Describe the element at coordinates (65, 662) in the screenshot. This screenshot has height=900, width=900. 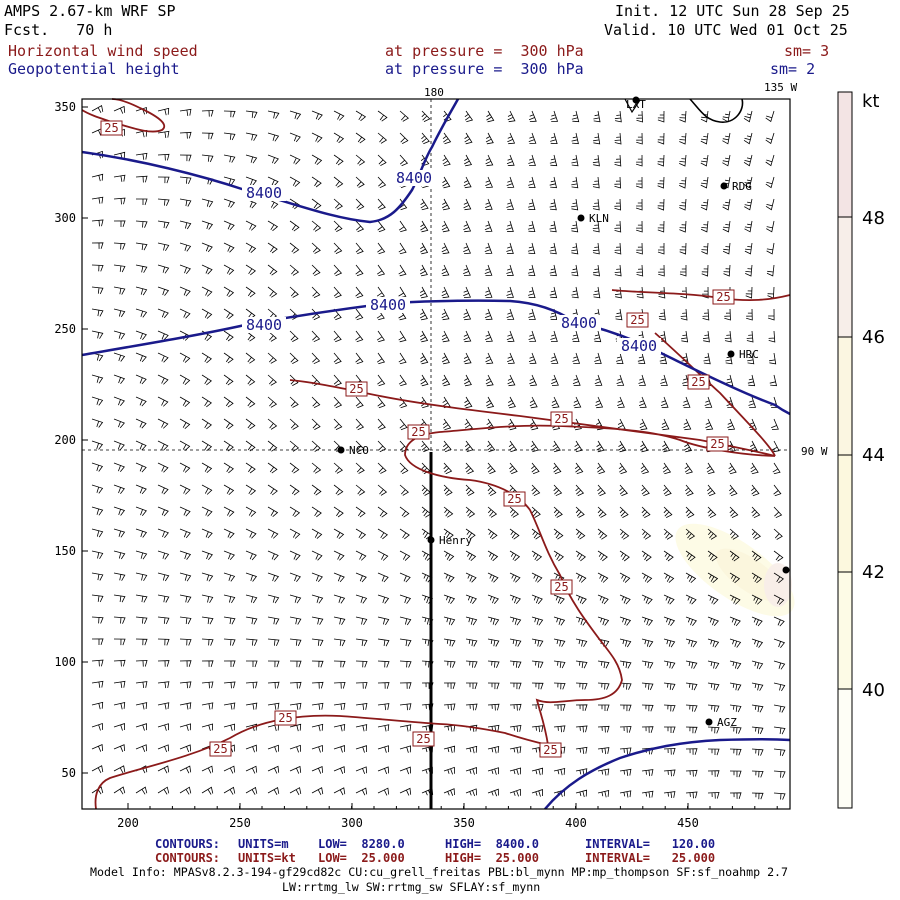
I see `y-tick-label: 100` at that location.